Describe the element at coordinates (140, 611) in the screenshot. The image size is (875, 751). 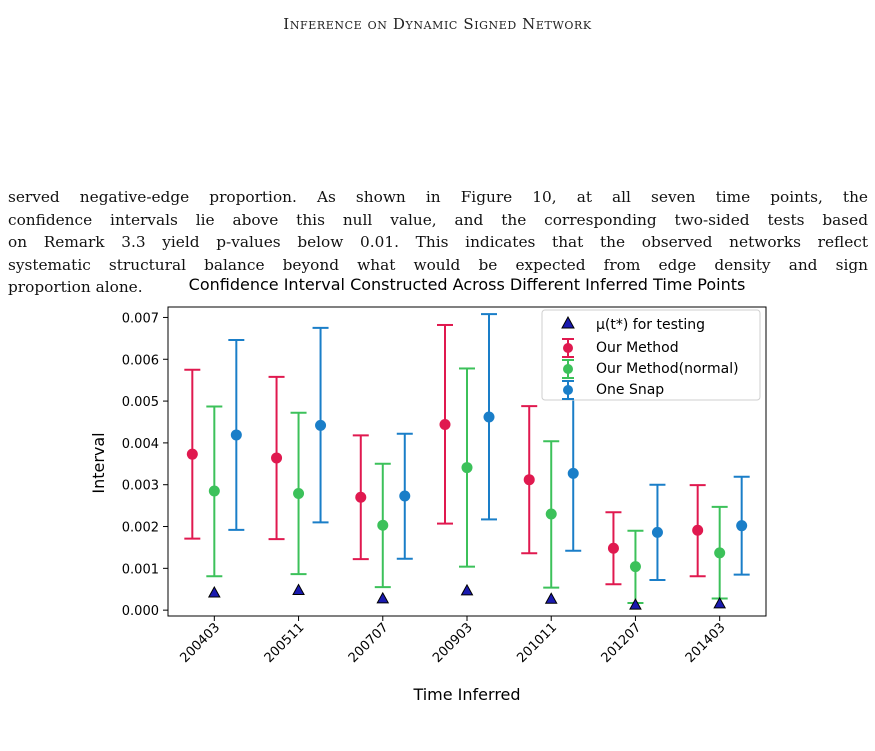
I see `y-tick-label: 0.000` at that location.